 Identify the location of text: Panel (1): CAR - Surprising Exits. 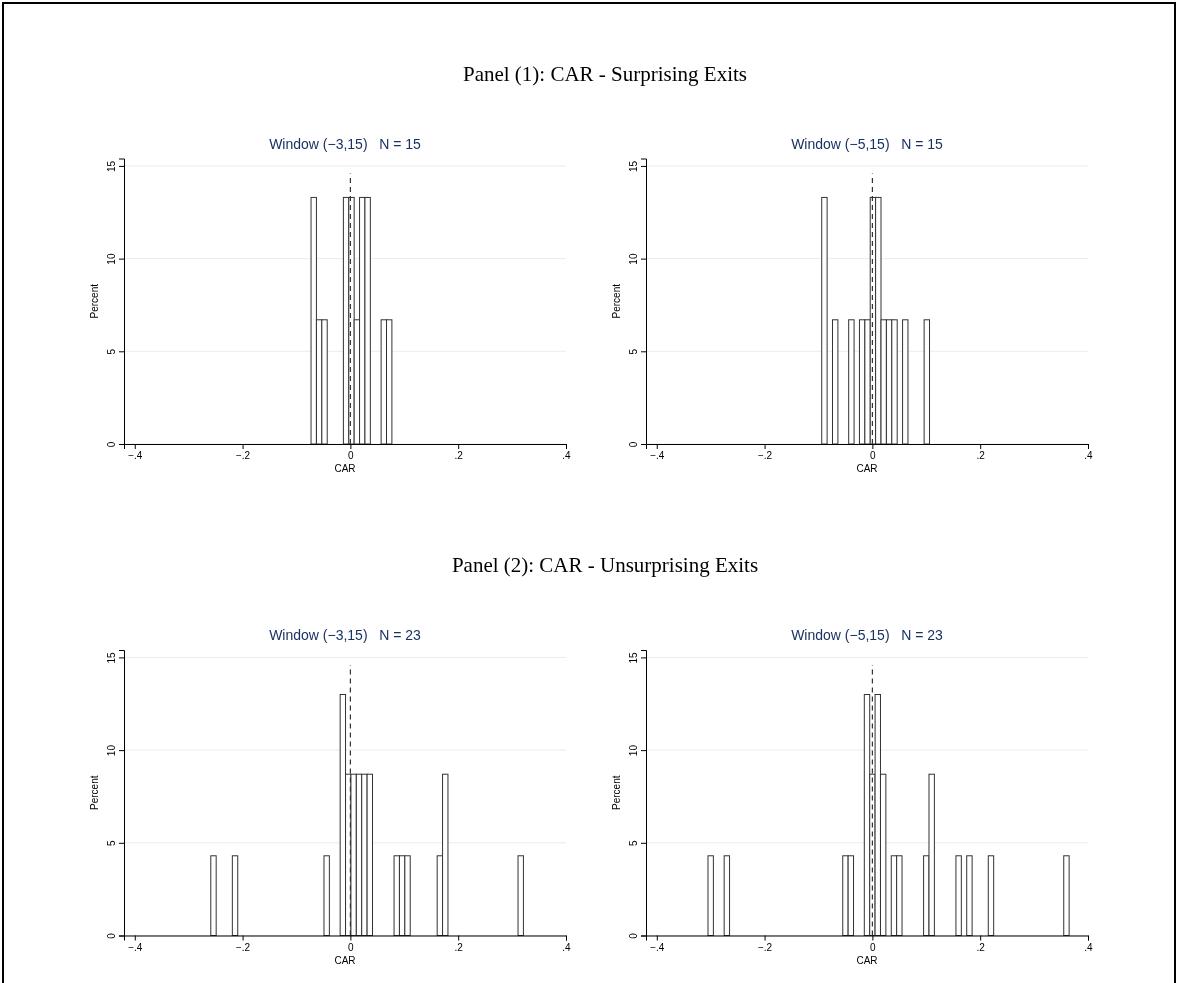
(605, 73).